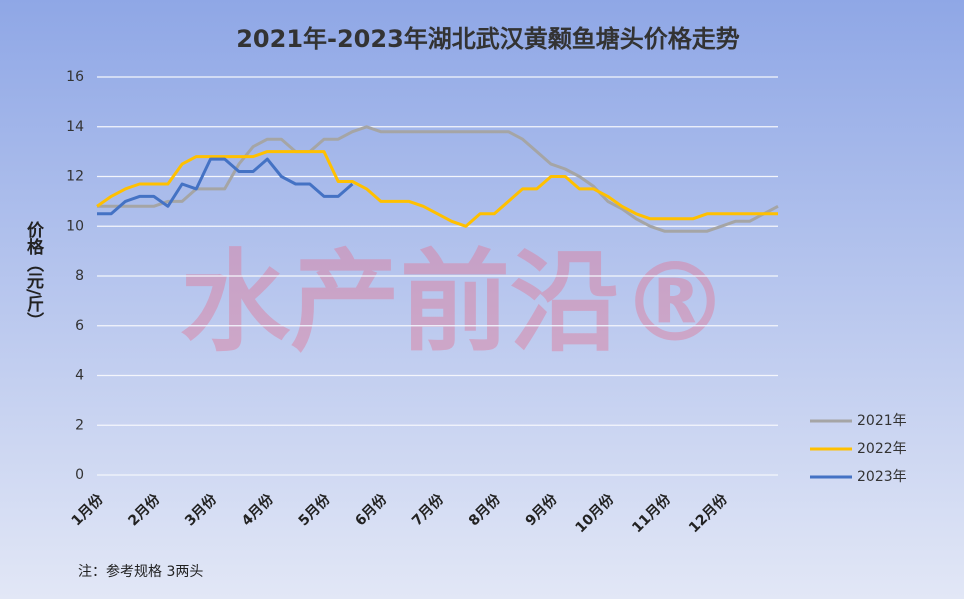  Describe the element at coordinates (79, 276) in the screenshot. I see `y-tick-label: 8` at that location.